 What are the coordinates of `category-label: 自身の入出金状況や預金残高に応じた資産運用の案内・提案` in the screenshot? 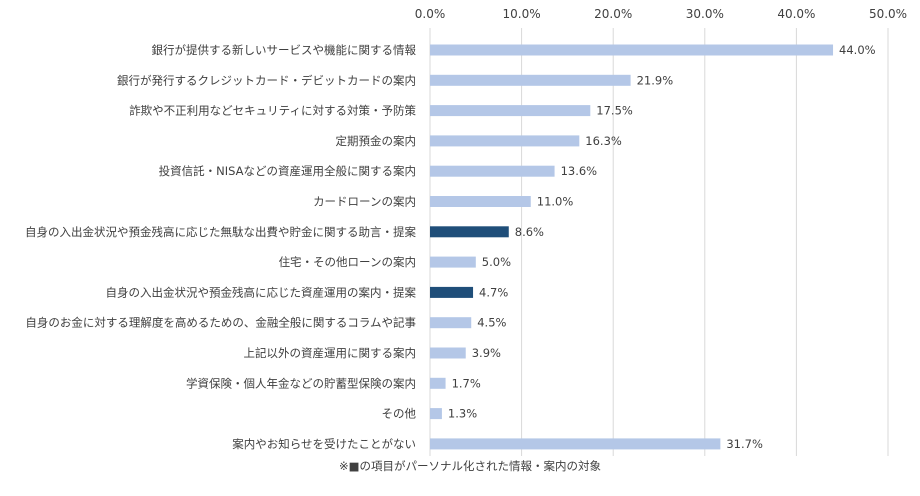 It's located at (261, 292).